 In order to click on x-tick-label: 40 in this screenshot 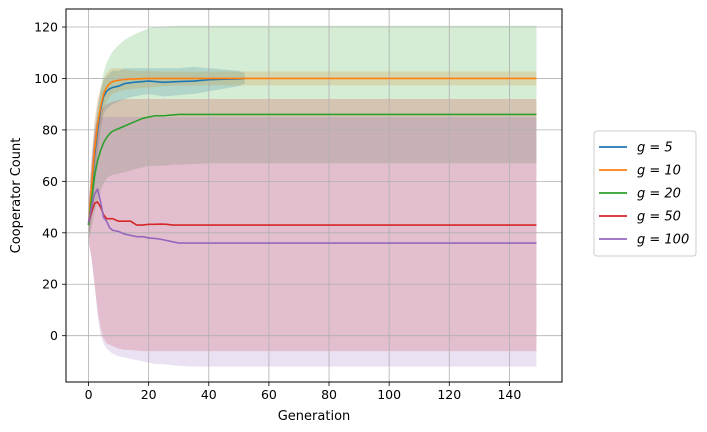, I will do `click(209, 394)`.